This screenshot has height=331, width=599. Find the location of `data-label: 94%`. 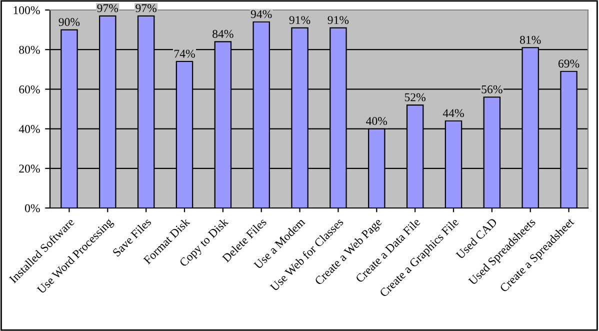

data-label: 94% is located at coordinates (261, 14).